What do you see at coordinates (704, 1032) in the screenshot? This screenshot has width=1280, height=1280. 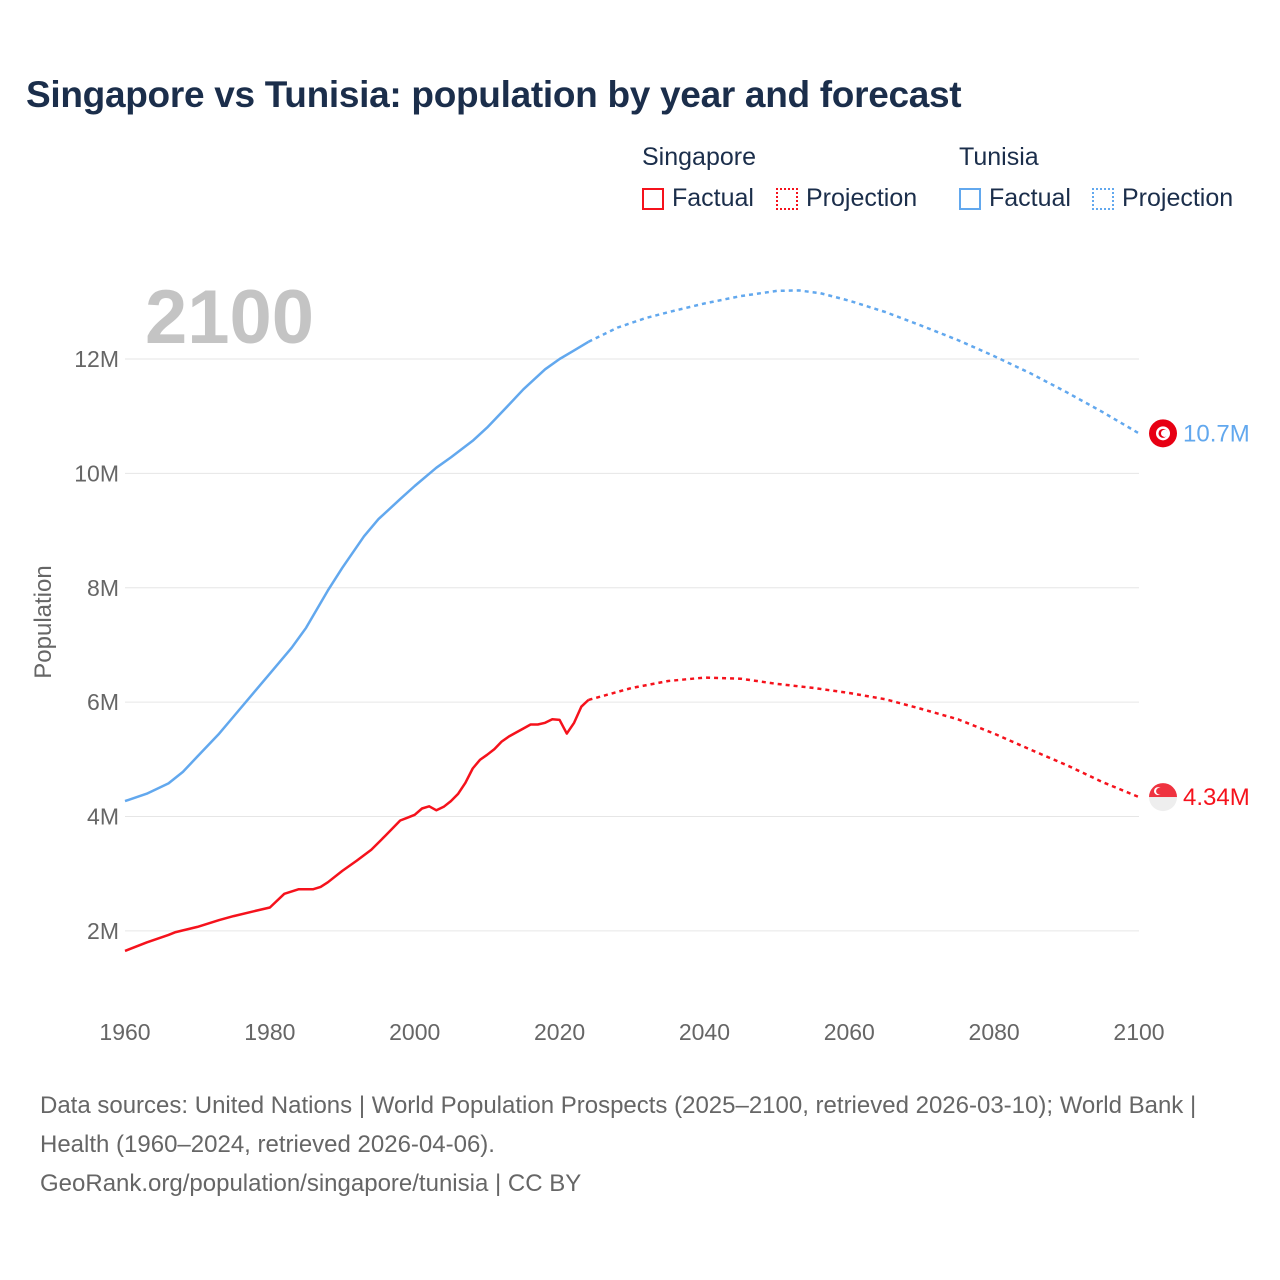 I see `x-tick-label: 2040` at bounding box center [704, 1032].